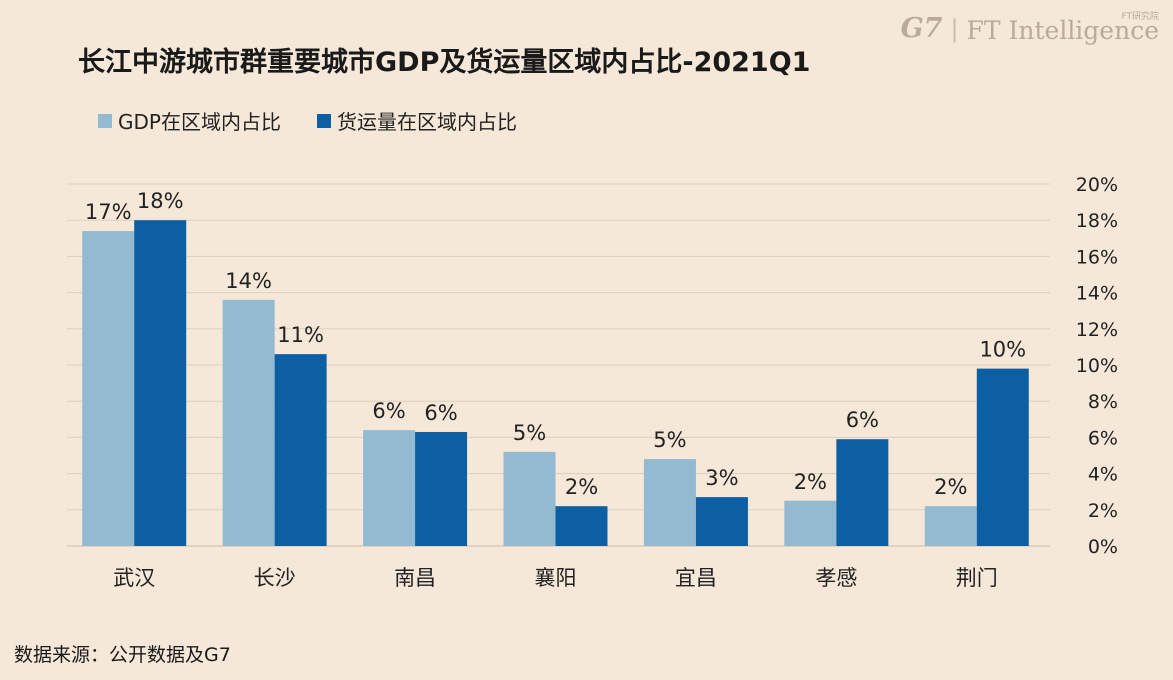  I want to click on y-tick-label: 0%, so click(1103, 547).